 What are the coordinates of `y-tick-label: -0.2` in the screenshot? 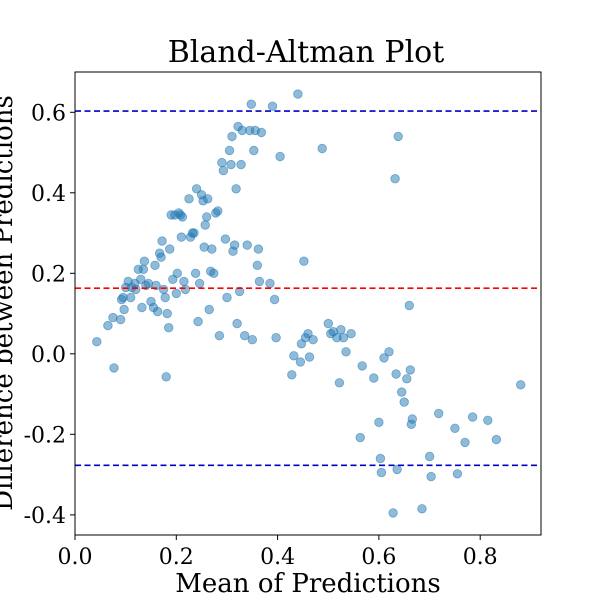 It's located at (45, 435).